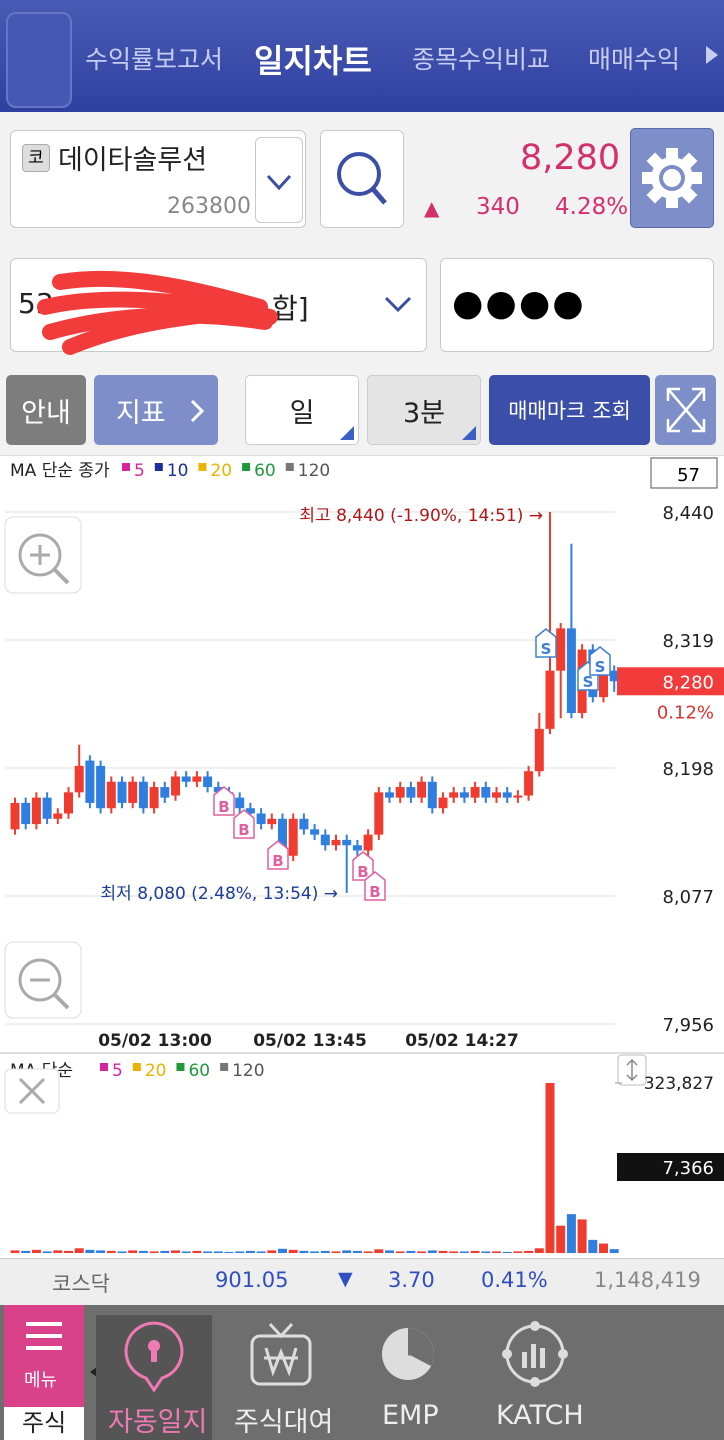  Describe the element at coordinates (688, 769) in the screenshot. I see `y-tick-label: 8,198` at that location.